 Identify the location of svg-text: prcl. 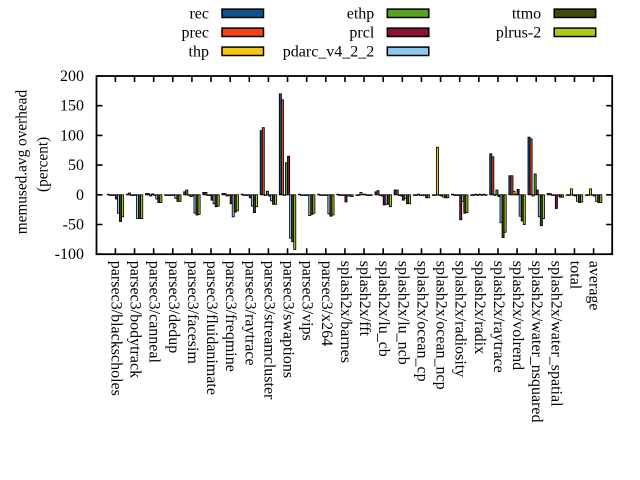
(361, 33).